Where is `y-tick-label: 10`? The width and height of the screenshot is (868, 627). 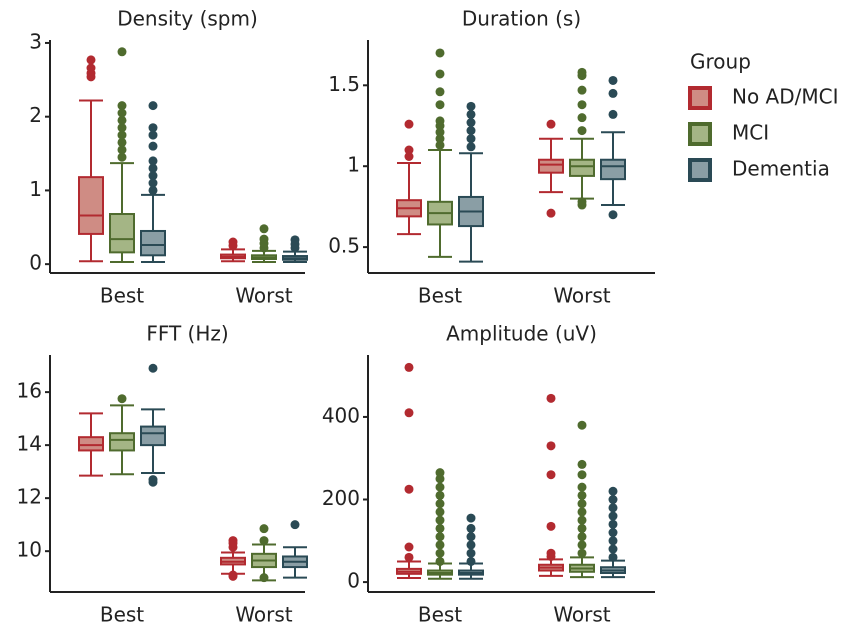 y-tick-label: 10 is located at coordinates (29, 550).